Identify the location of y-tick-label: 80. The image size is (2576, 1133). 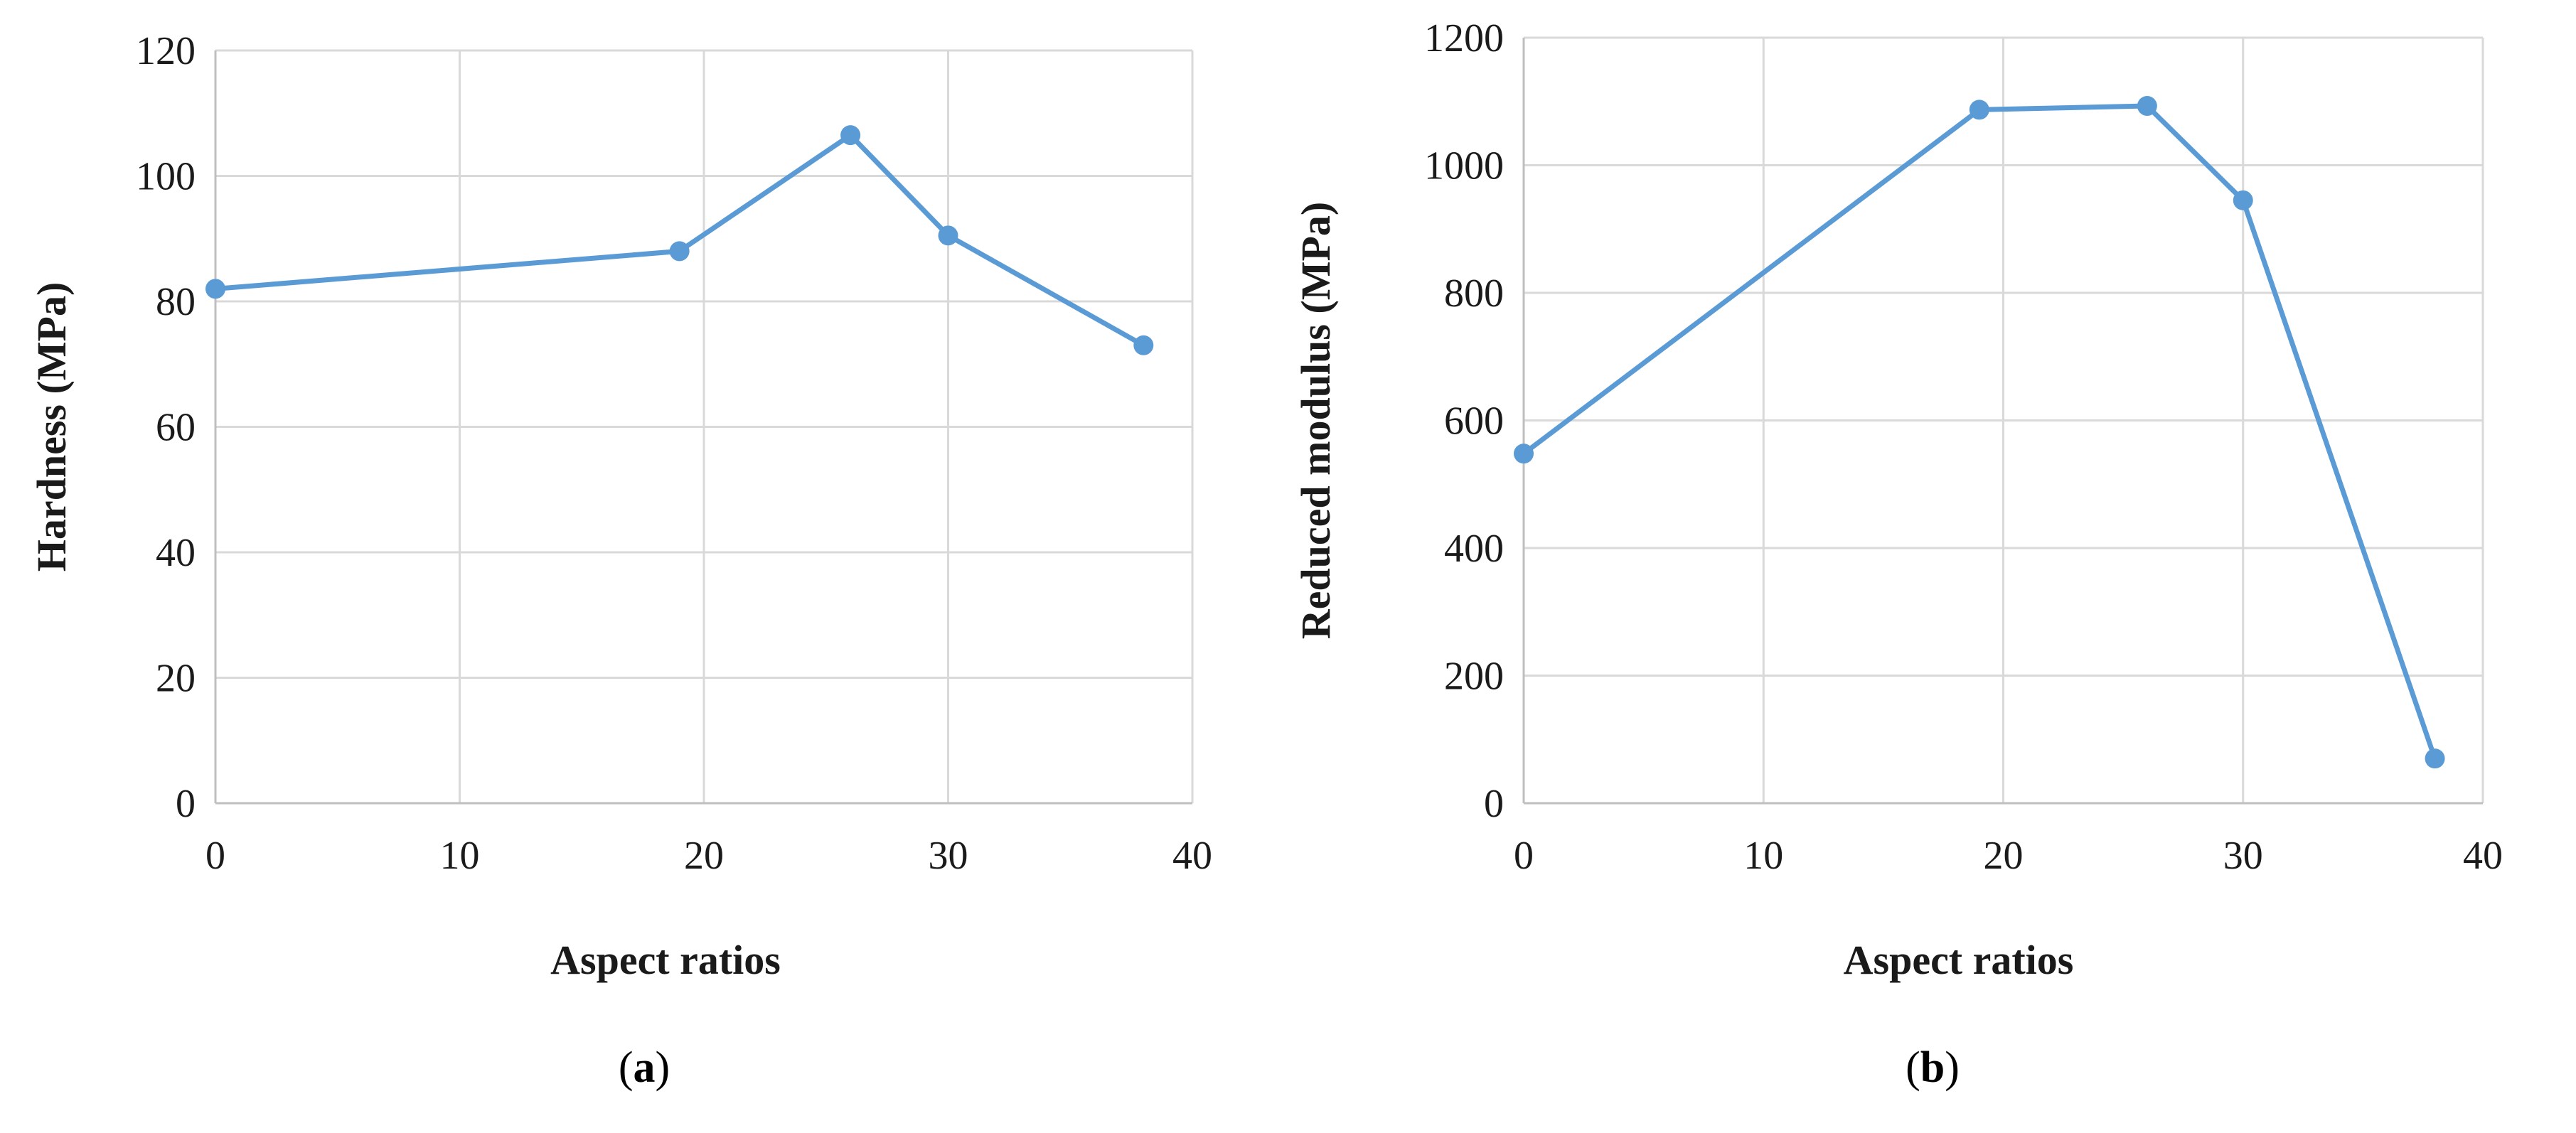
(176, 302).